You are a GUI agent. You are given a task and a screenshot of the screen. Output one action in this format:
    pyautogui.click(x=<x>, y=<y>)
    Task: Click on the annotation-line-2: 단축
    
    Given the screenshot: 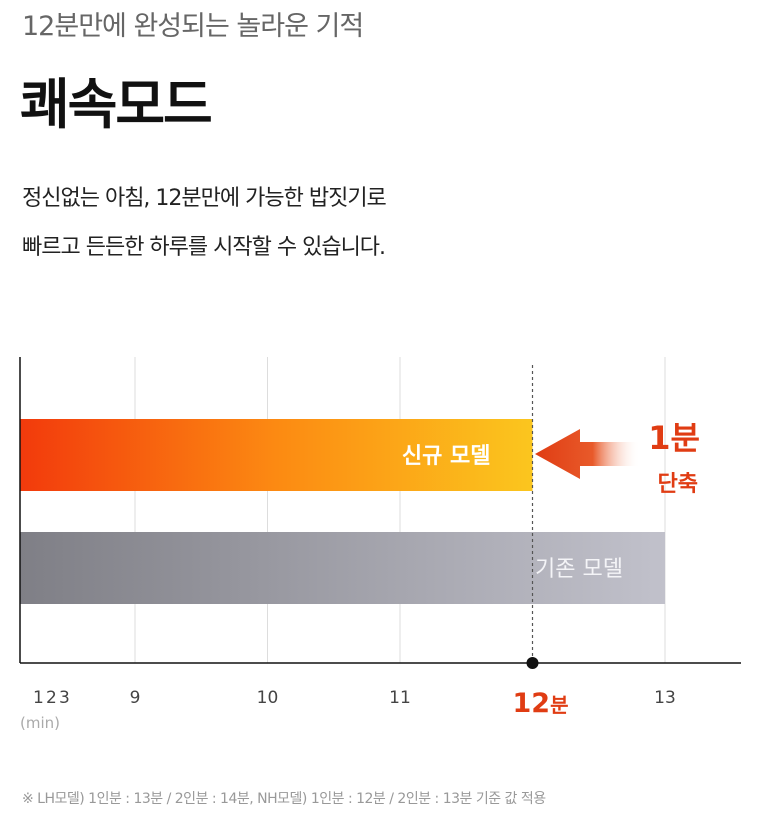 What is the action you would take?
    pyautogui.click(x=678, y=484)
    